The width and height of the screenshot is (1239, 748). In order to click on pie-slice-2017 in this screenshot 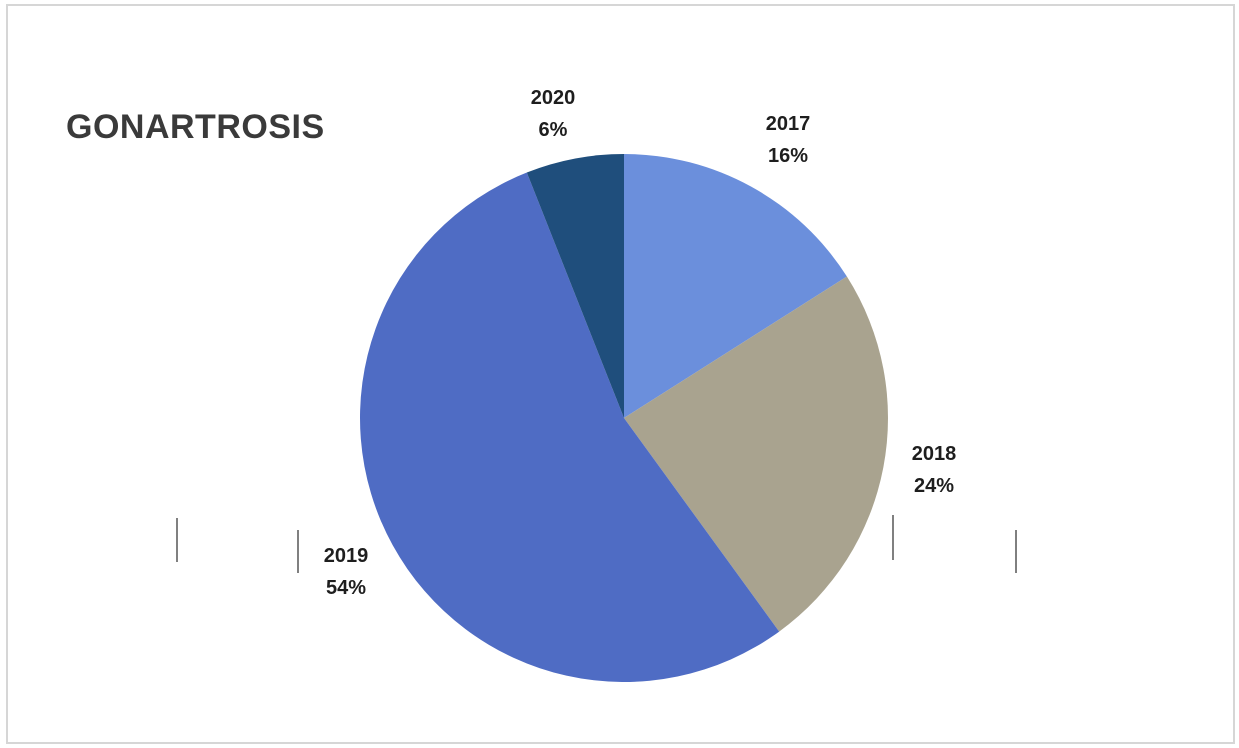, I will do `click(735, 286)`.